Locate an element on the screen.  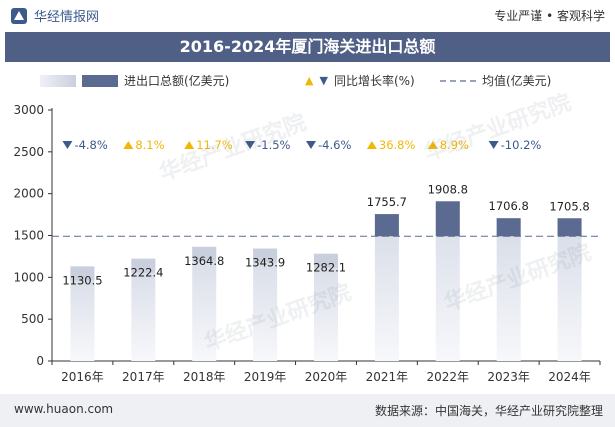
legend-bar-swatch is located at coordinates (58, 80).